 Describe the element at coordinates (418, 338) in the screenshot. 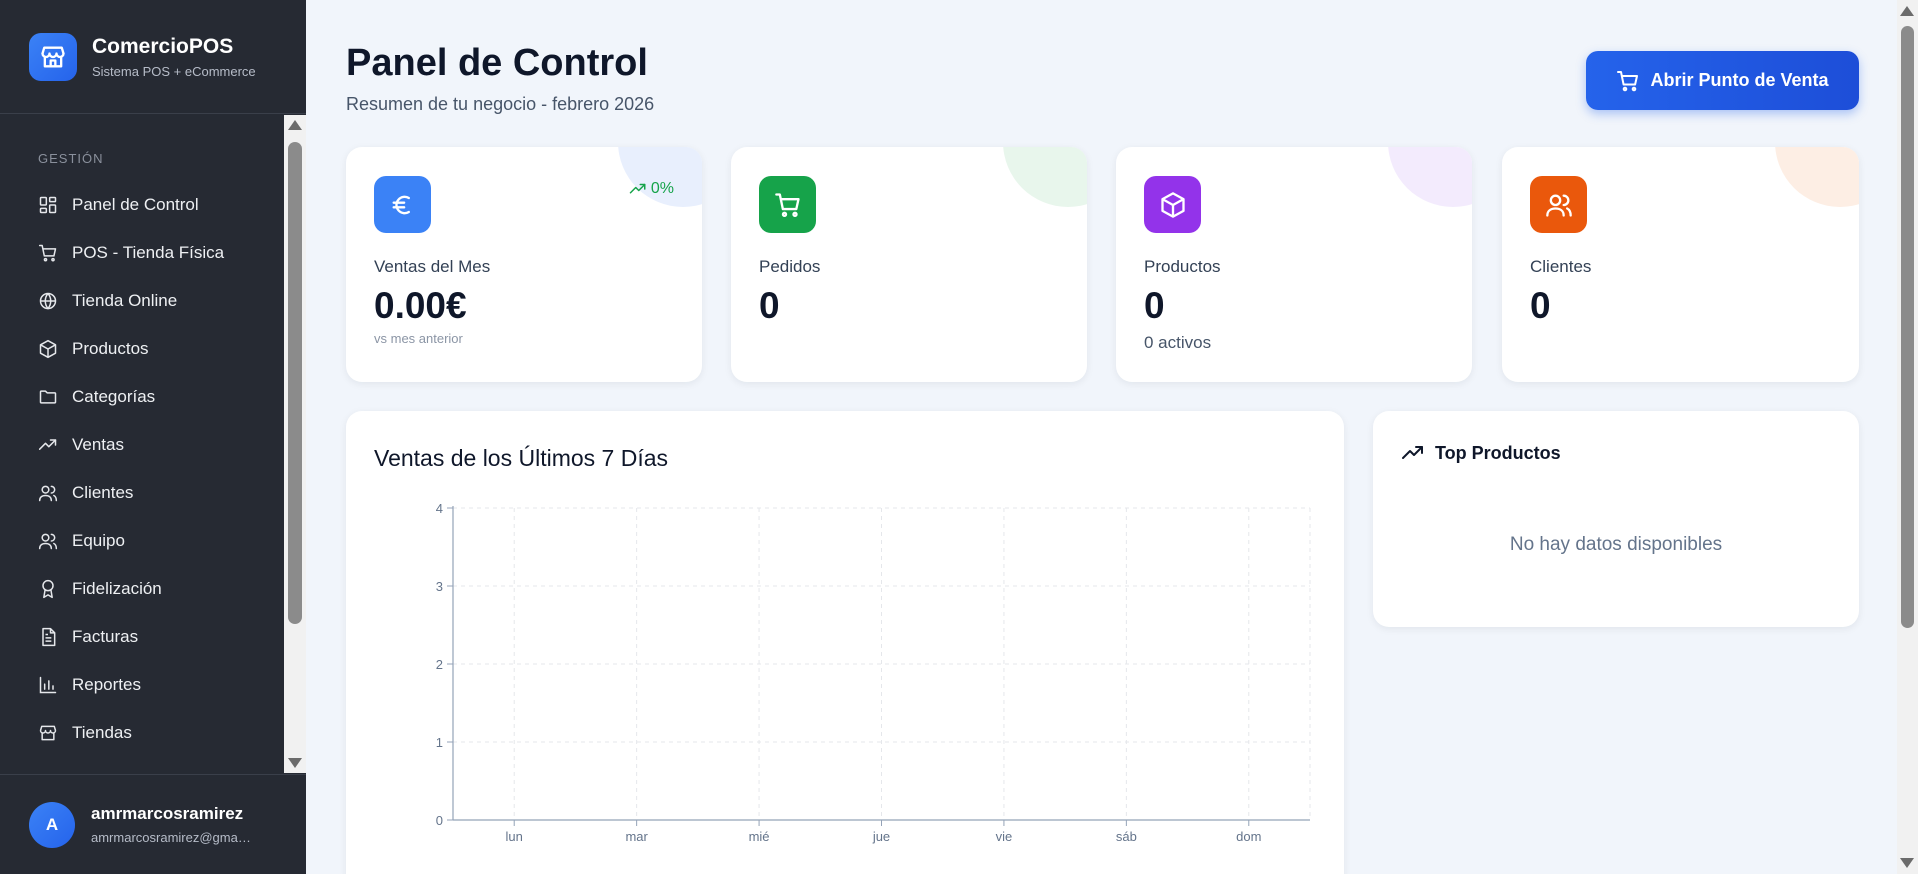

I see `stat-footnote: vs mes anterior` at that location.